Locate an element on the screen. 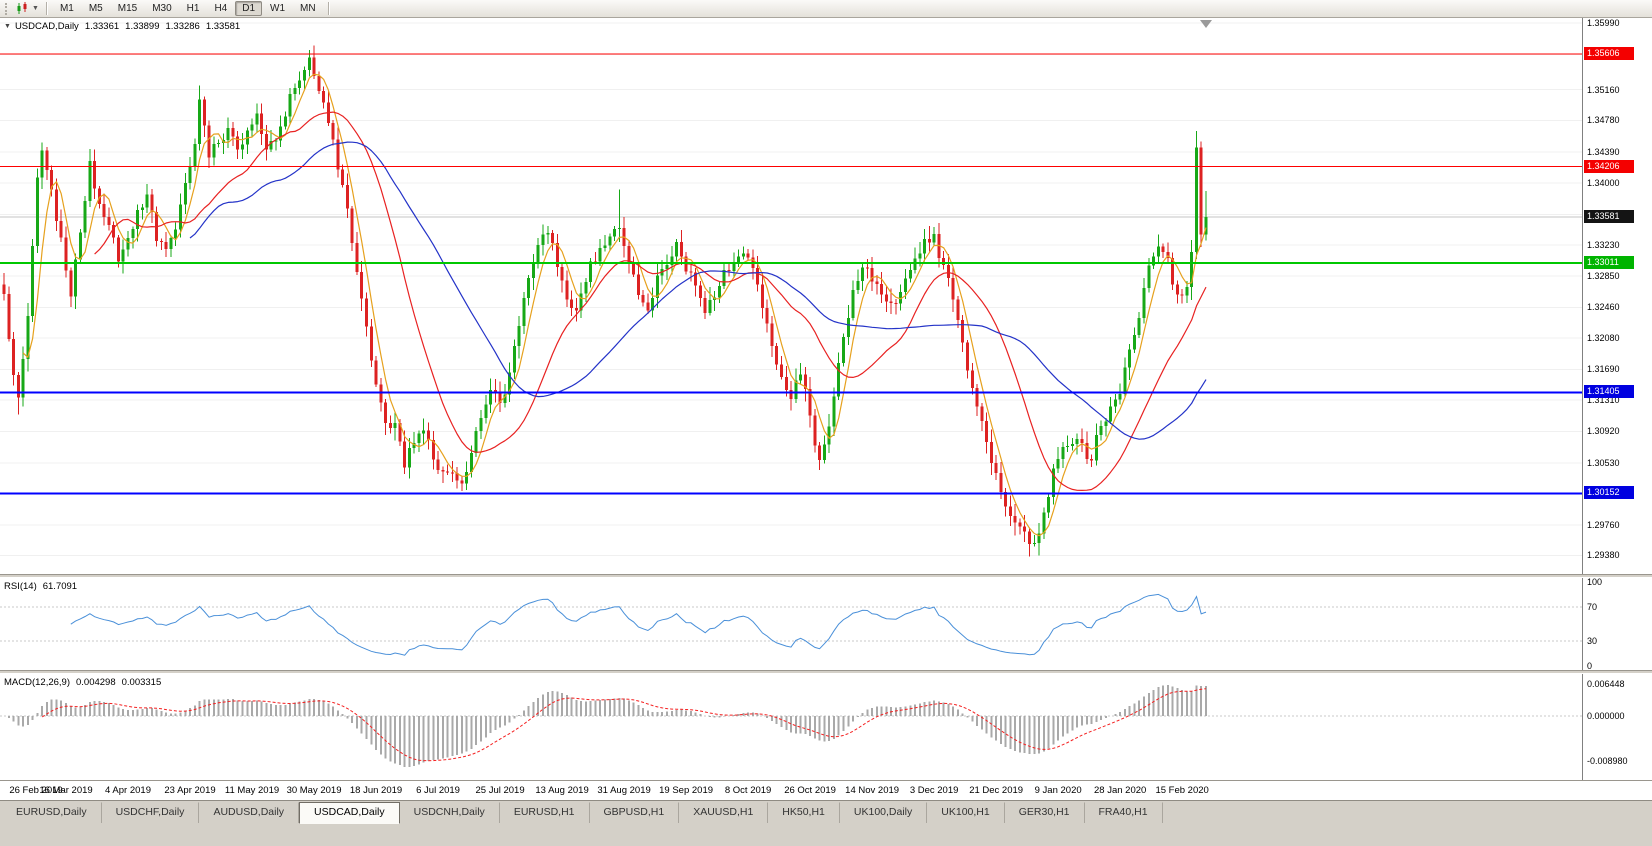 The width and height of the screenshot is (1652, 846). date-label: 9 Jan 2020 is located at coordinates (1058, 790).